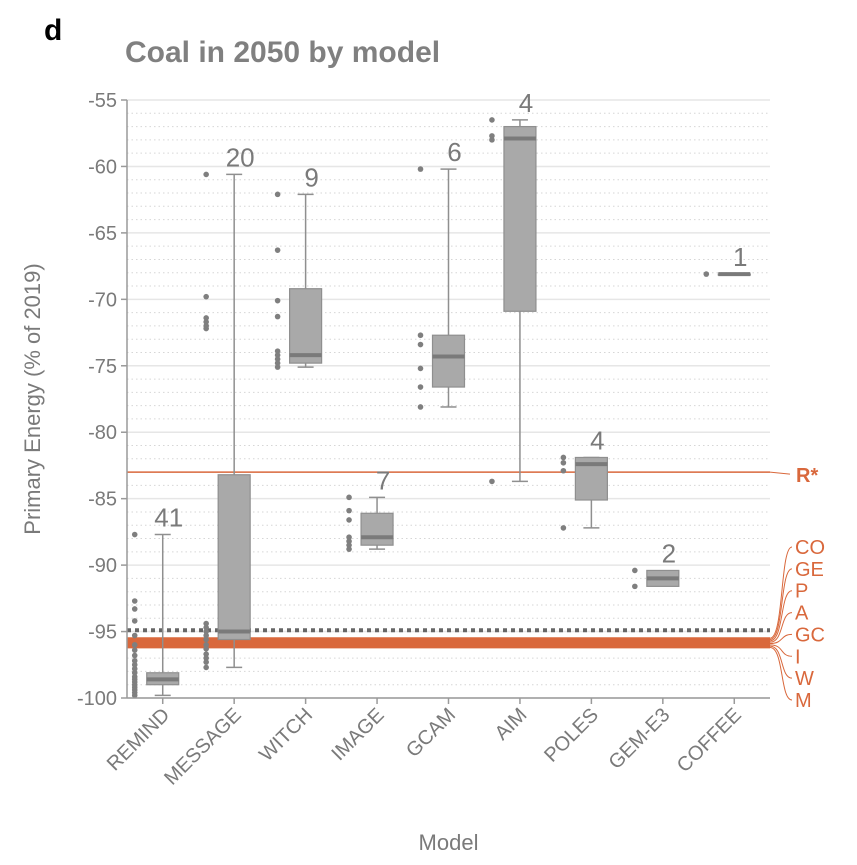 Image resolution: width=857 pixels, height=865 pixels. I want to click on count-label: 41, so click(168, 518).